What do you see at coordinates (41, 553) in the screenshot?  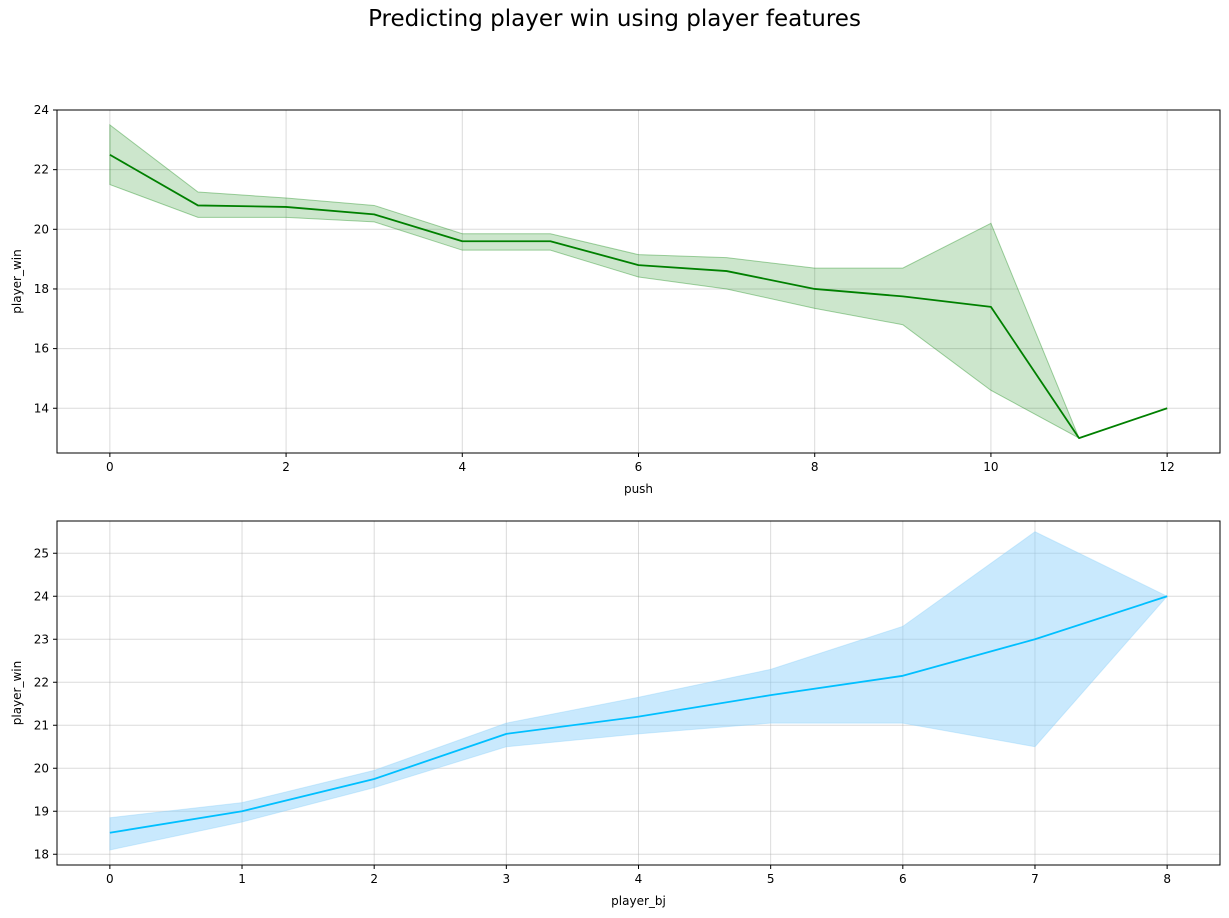 I see `y-tick-label: 25` at bounding box center [41, 553].